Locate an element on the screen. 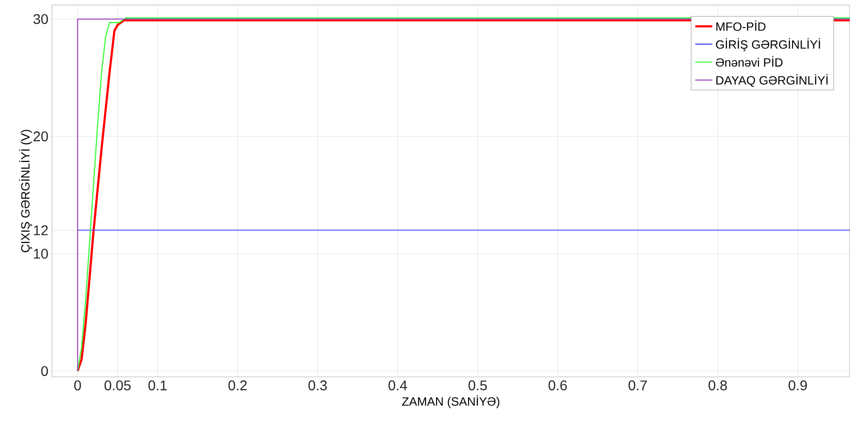  y-tick-label: 12 is located at coordinates (41, 230).